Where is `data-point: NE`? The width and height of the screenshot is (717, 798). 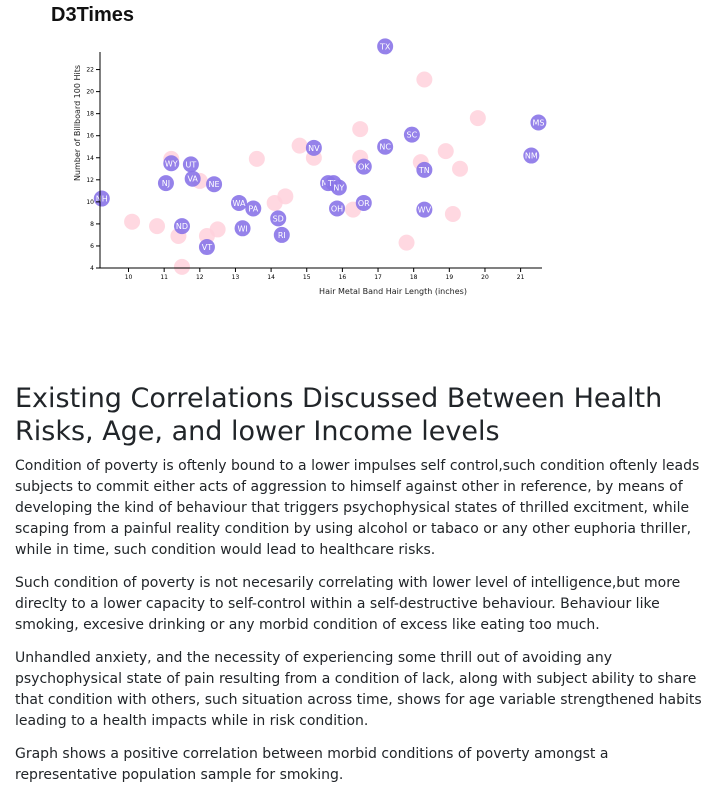
data-point: NE is located at coordinates (214, 184).